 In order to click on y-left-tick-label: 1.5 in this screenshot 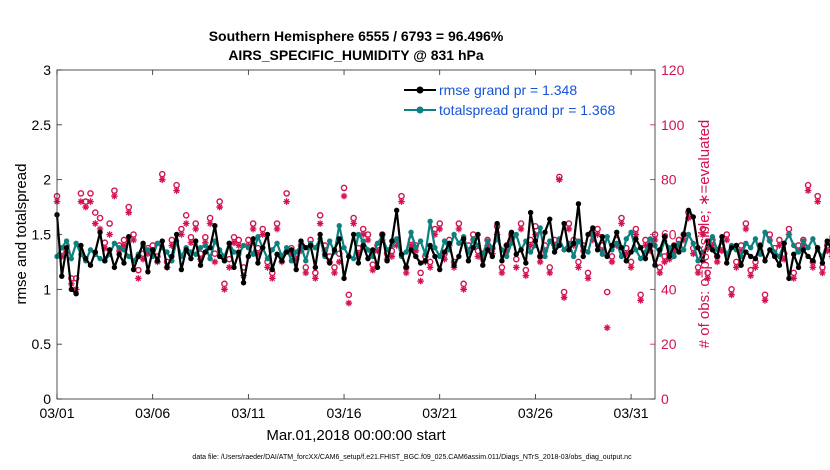, I will do `click(42, 235)`.